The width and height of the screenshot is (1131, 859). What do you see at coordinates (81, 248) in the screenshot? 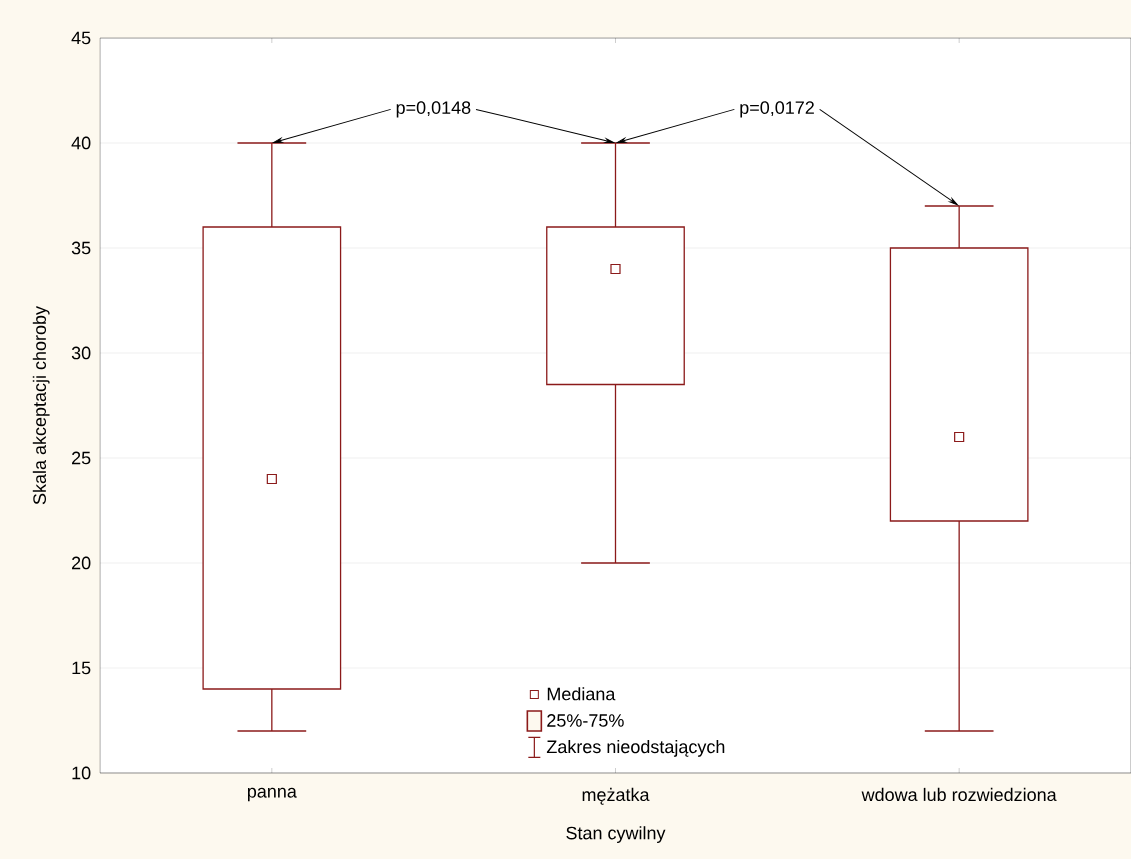
I see `y-tick-label: 35` at bounding box center [81, 248].